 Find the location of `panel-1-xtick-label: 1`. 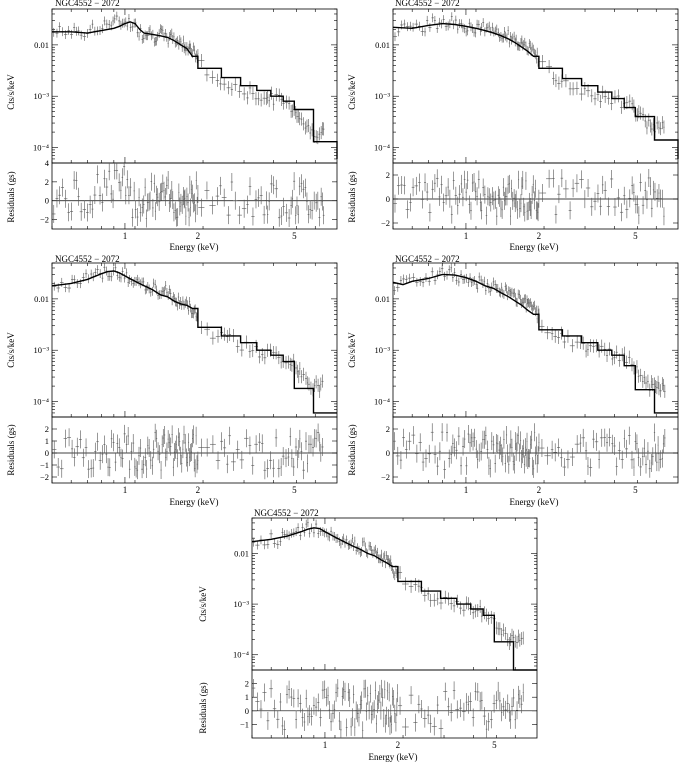

panel-1-xtick-label: 1 is located at coordinates (125, 236).